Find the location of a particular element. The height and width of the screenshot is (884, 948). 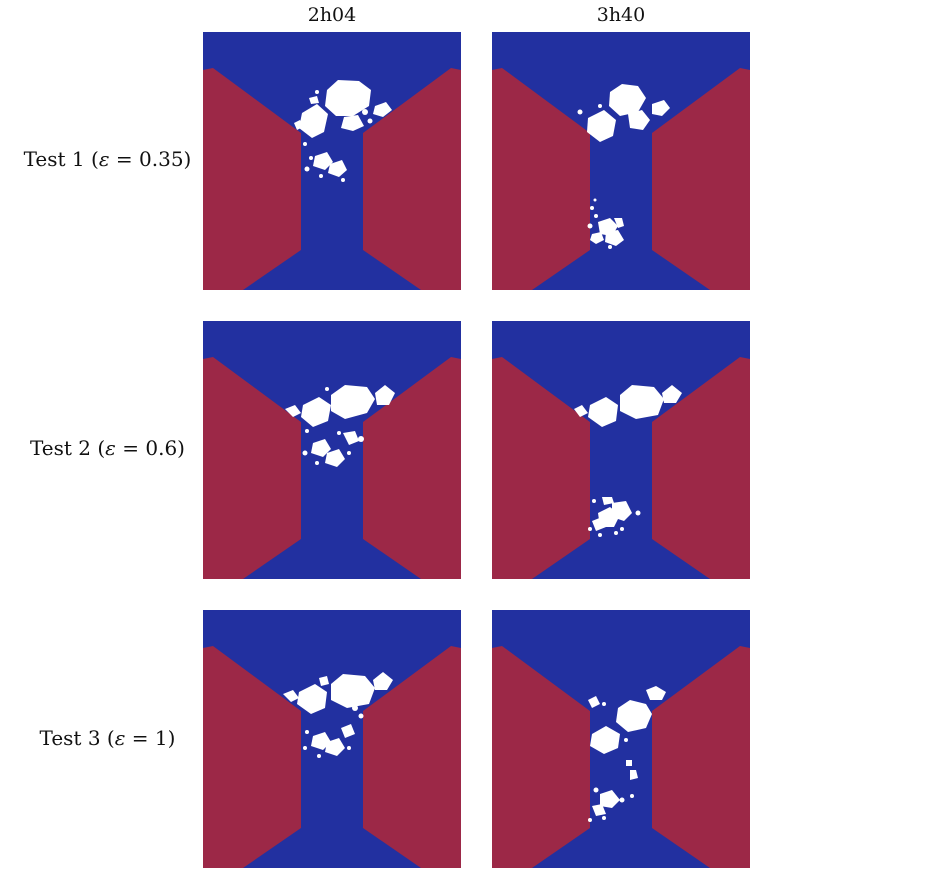

row-label-test-3: Test 3 (ε = 1) is located at coordinates (107, 738).